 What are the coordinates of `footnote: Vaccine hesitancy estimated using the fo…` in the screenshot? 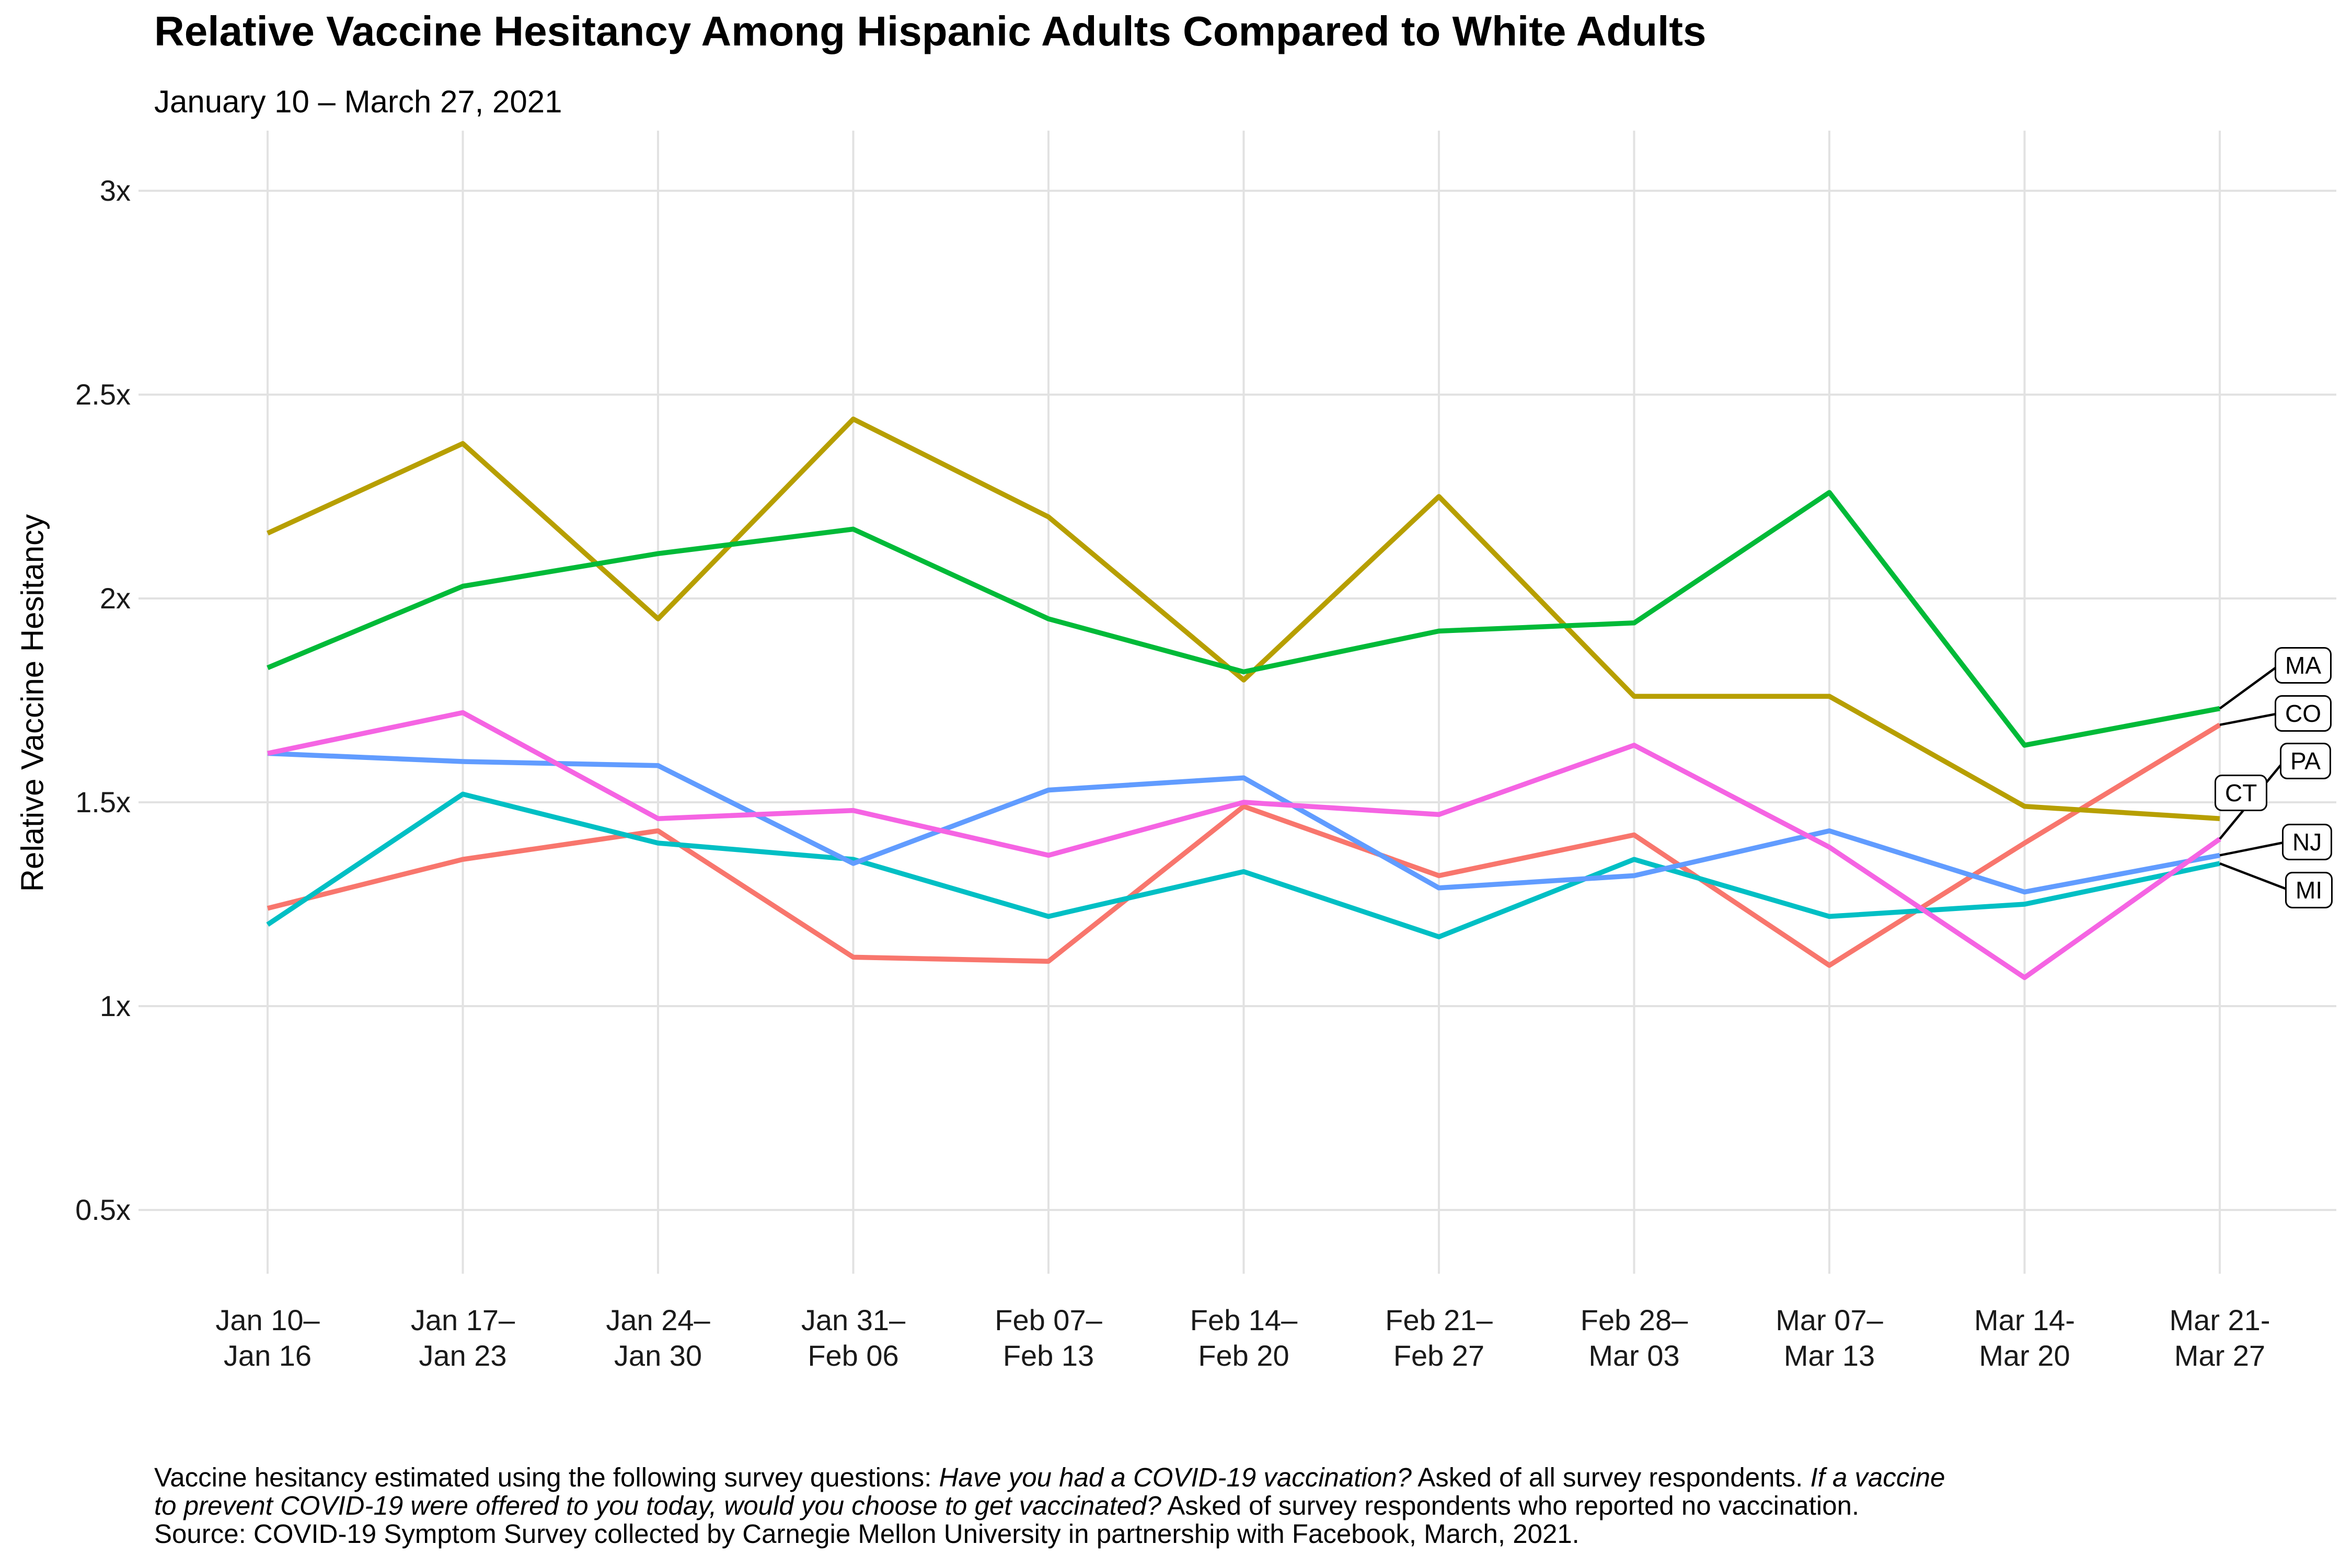 It's located at (1049, 1505).